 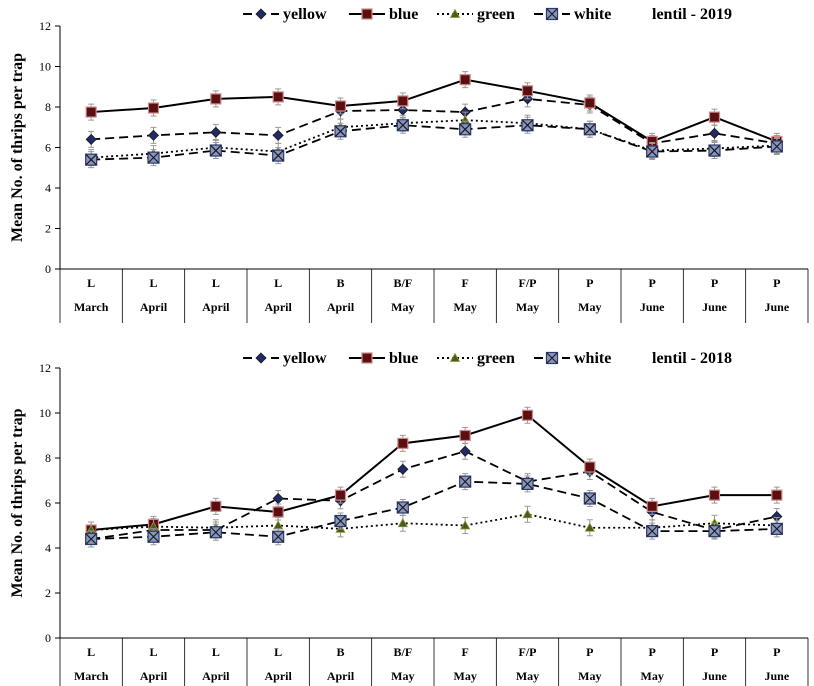 I want to click on series-yellow, so click(x=434, y=121).